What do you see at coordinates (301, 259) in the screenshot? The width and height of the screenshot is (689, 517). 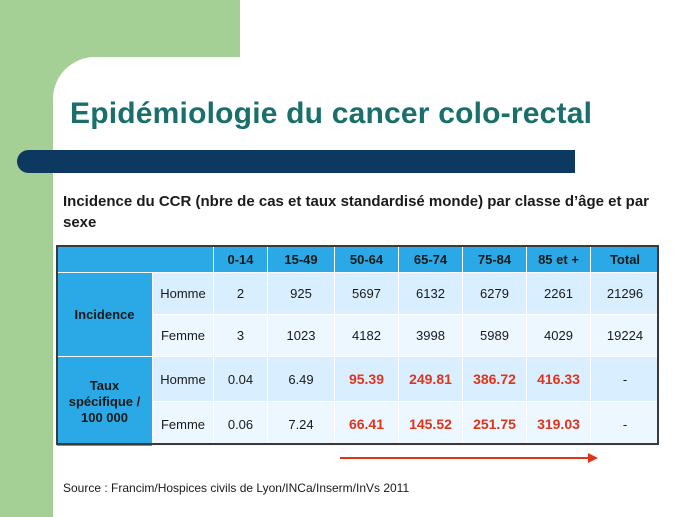 I see `column-header: 15-49` at bounding box center [301, 259].